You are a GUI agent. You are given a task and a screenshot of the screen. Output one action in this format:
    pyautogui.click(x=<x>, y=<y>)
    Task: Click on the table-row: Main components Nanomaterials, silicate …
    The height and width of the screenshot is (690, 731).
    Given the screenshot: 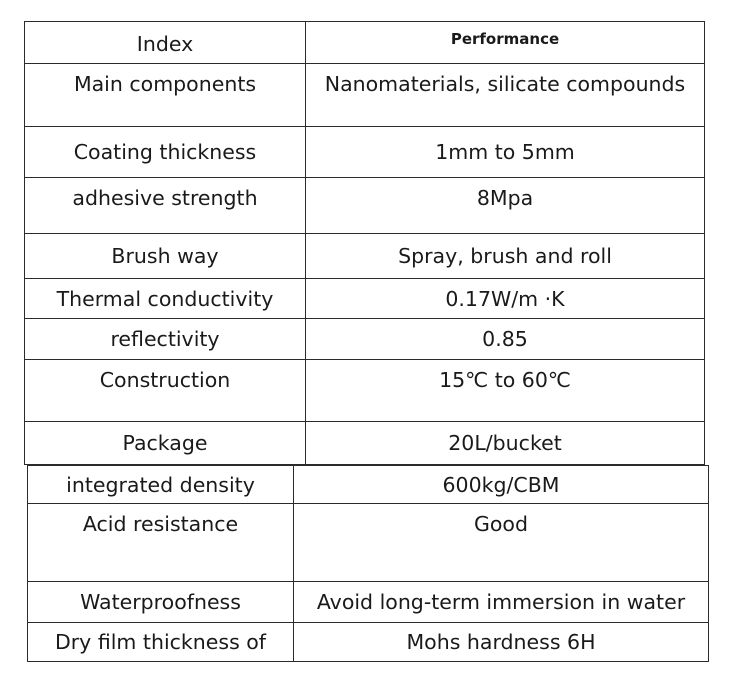 What is the action you would take?
    pyautogui.click(x=364, y=95)
    